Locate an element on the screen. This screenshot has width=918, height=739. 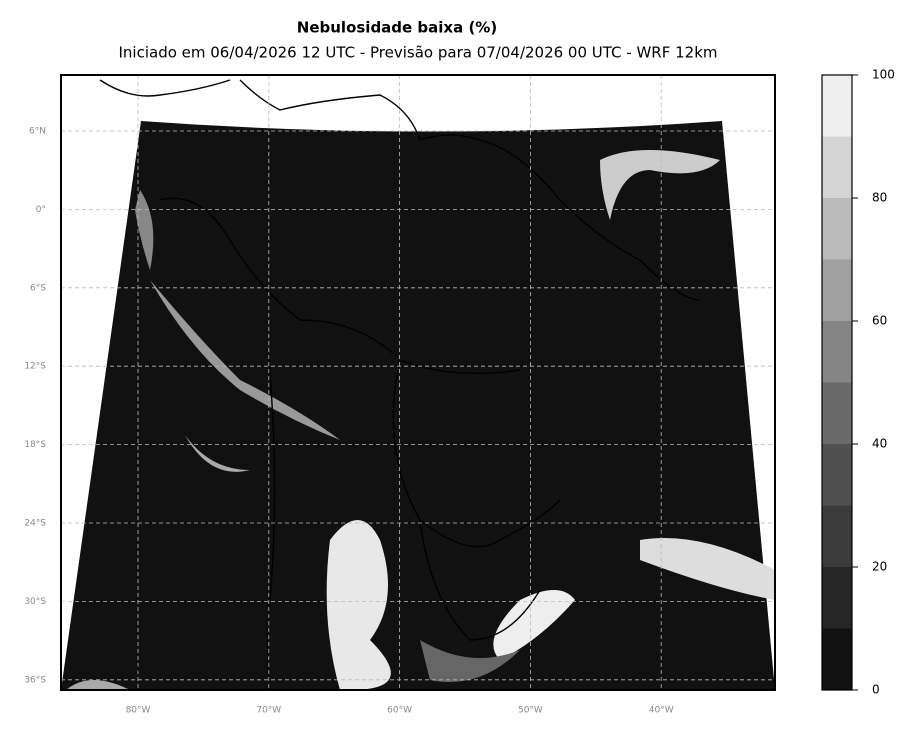
colorbar-tick-label: 0 is located at coordinates (876, 690).